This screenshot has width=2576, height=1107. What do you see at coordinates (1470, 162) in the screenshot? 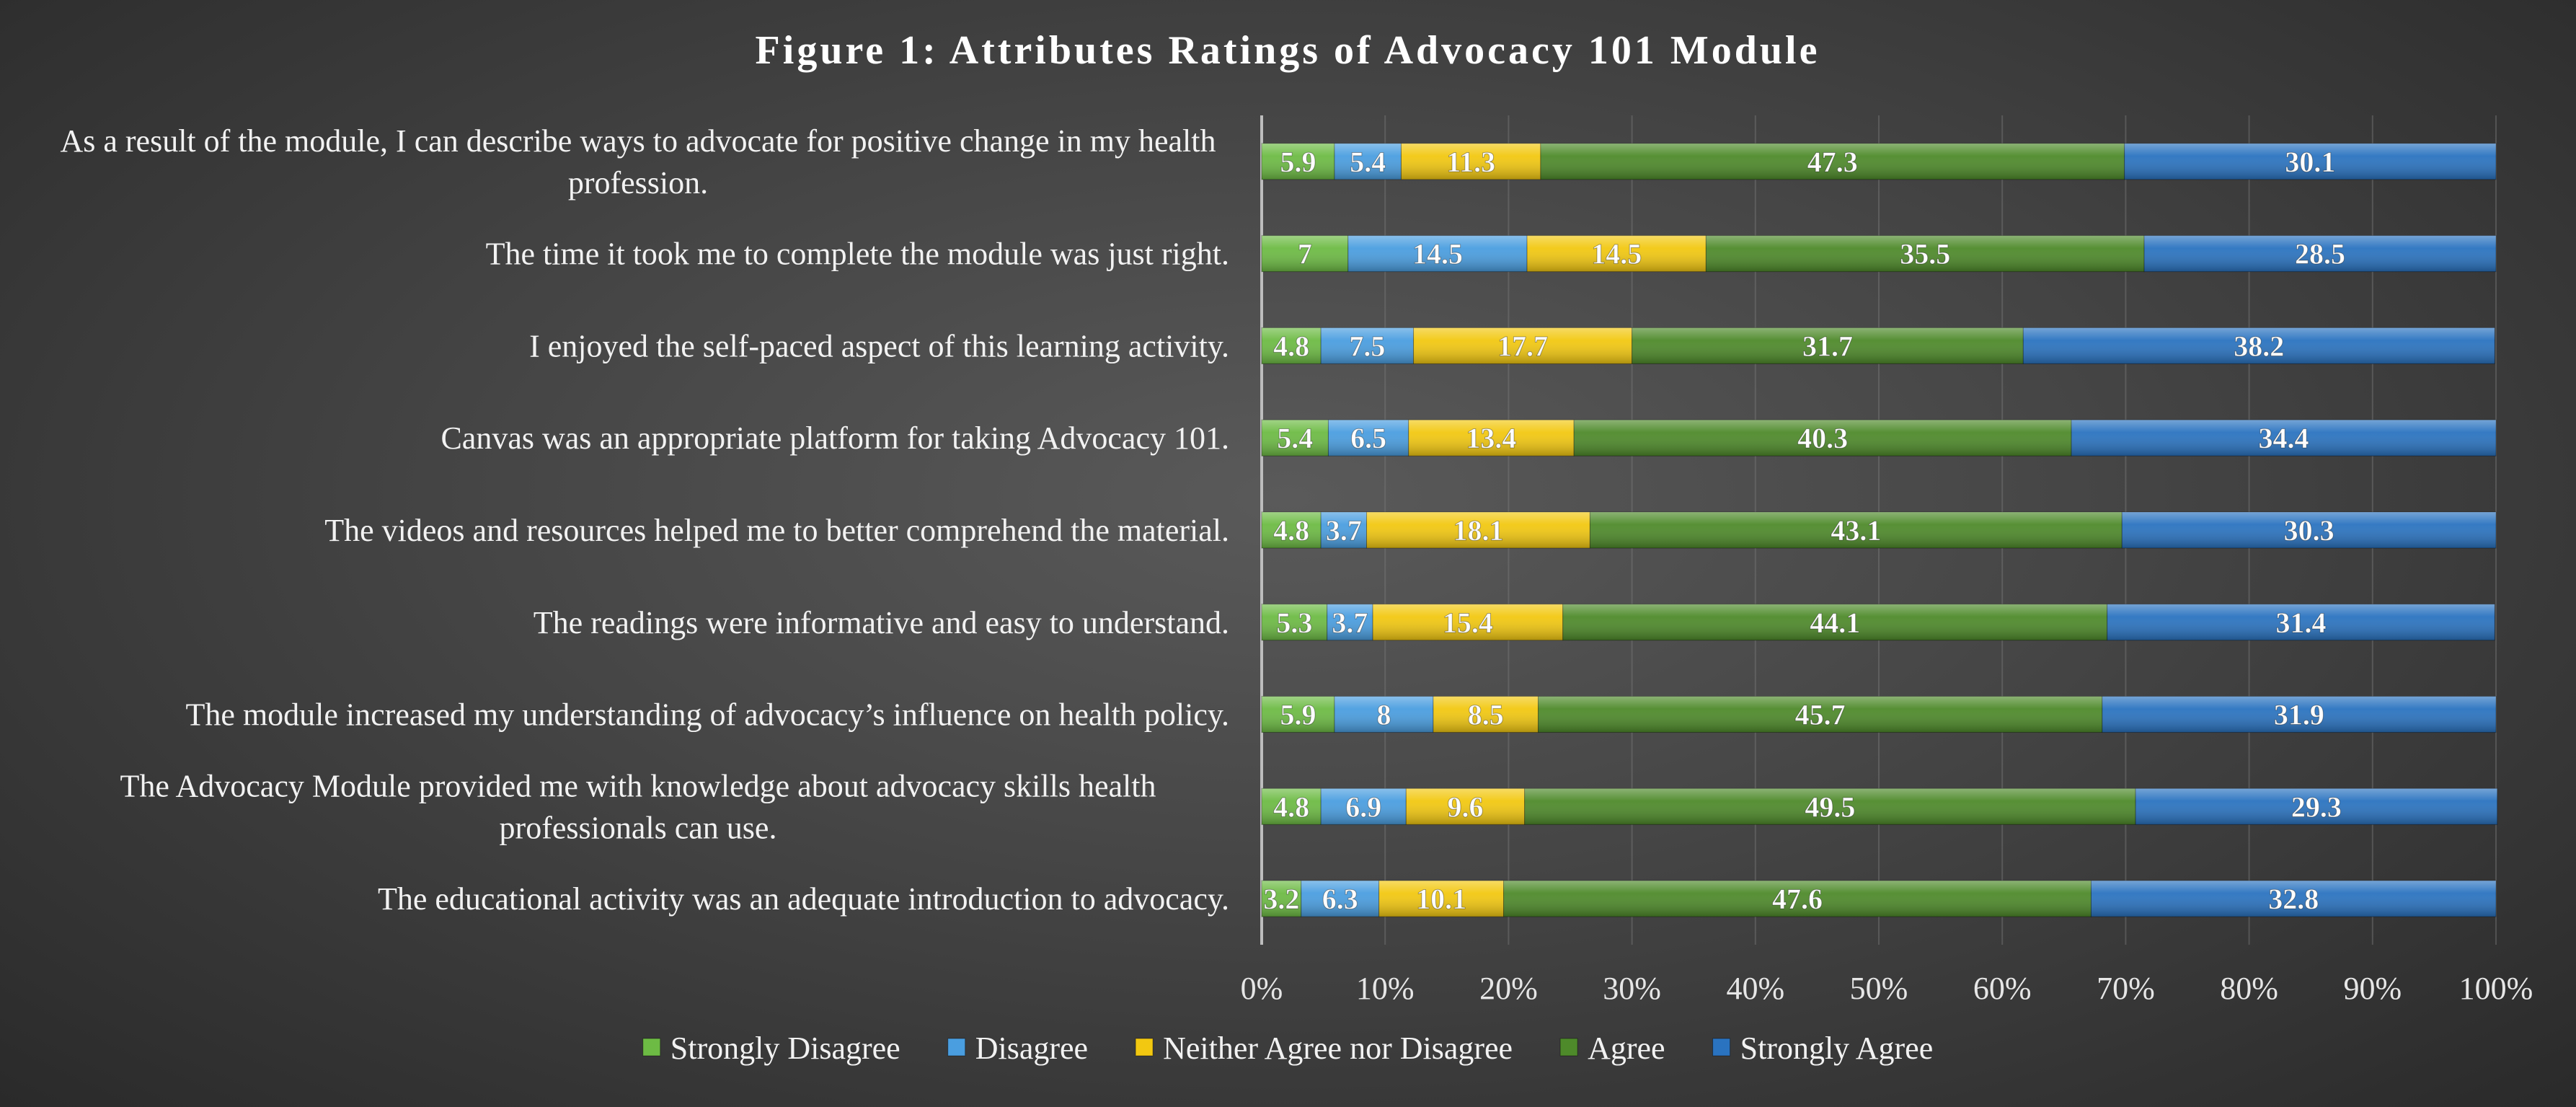
I see `data-label: 11.3` at bounding box center [1470, 162].